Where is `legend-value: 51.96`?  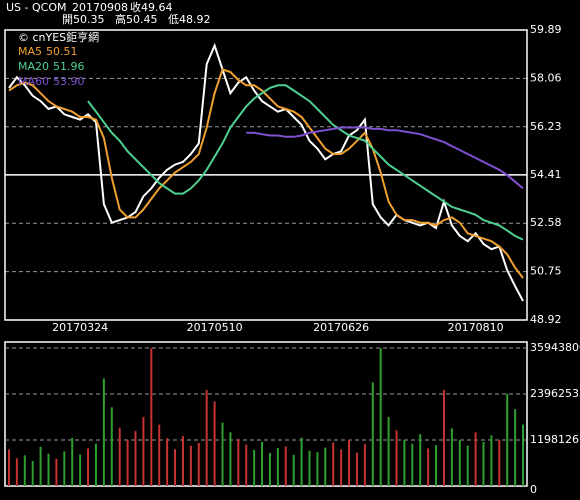 legend-value: 51.96 is located at coordinates (69, 66).